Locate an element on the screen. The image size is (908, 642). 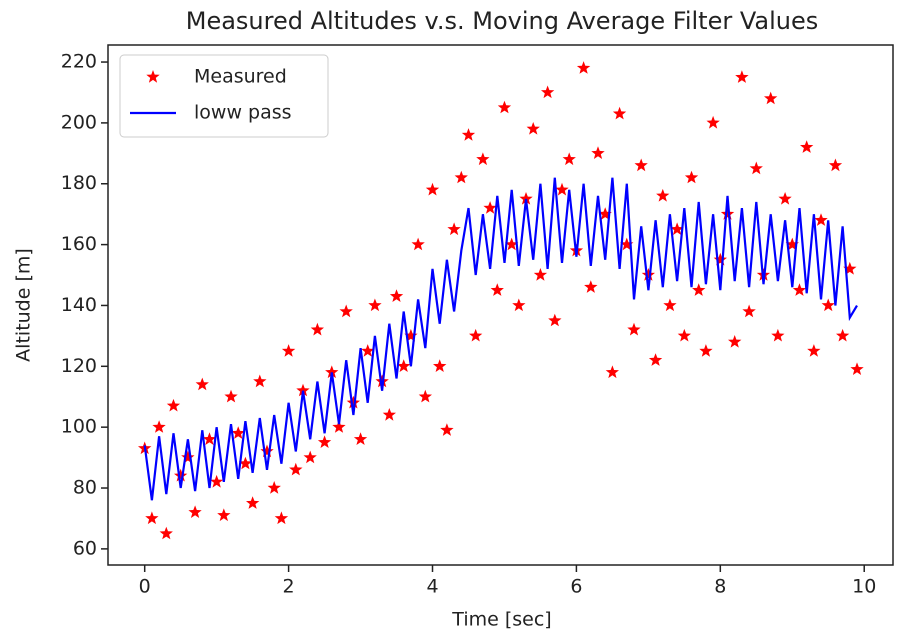
legend-label: Measured is located at coordinates (240, 77).